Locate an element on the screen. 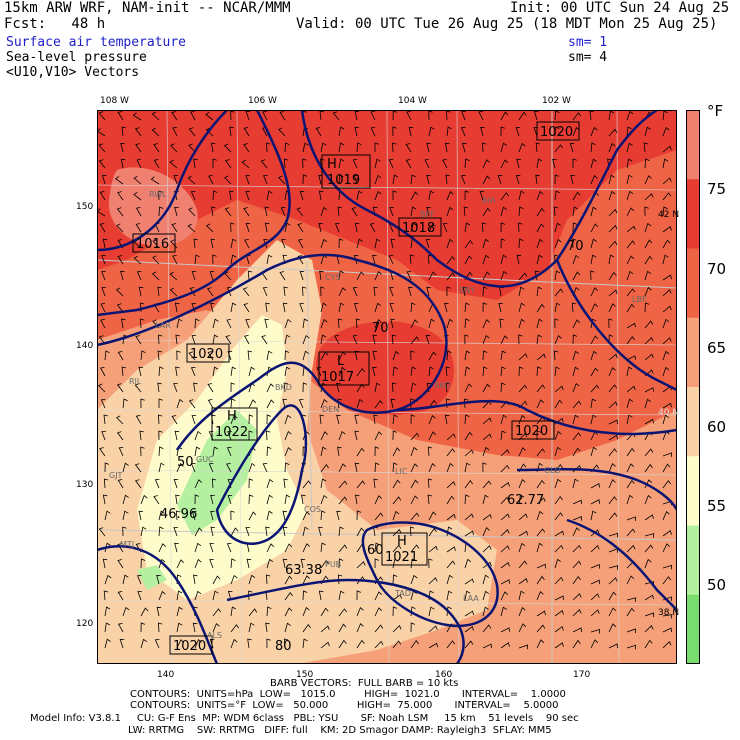  forecast-hour: Fcst: 48 h is located at coordinates (55, 24).